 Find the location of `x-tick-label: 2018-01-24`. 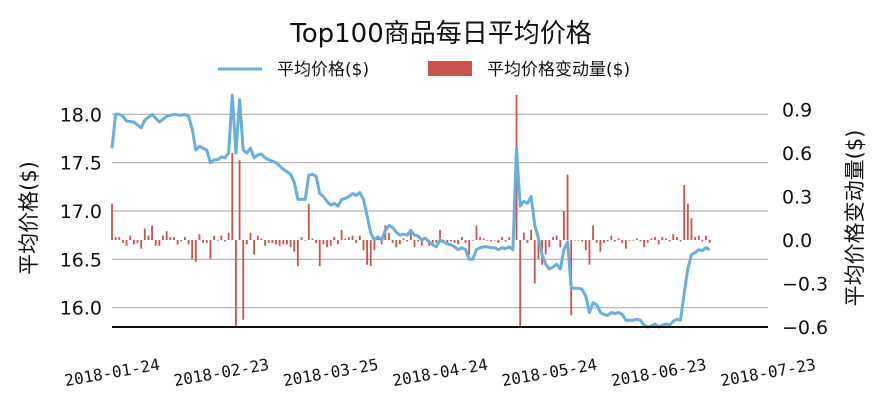

x-tick-label: 2018-01-24 is located at coordinates (112, 372).